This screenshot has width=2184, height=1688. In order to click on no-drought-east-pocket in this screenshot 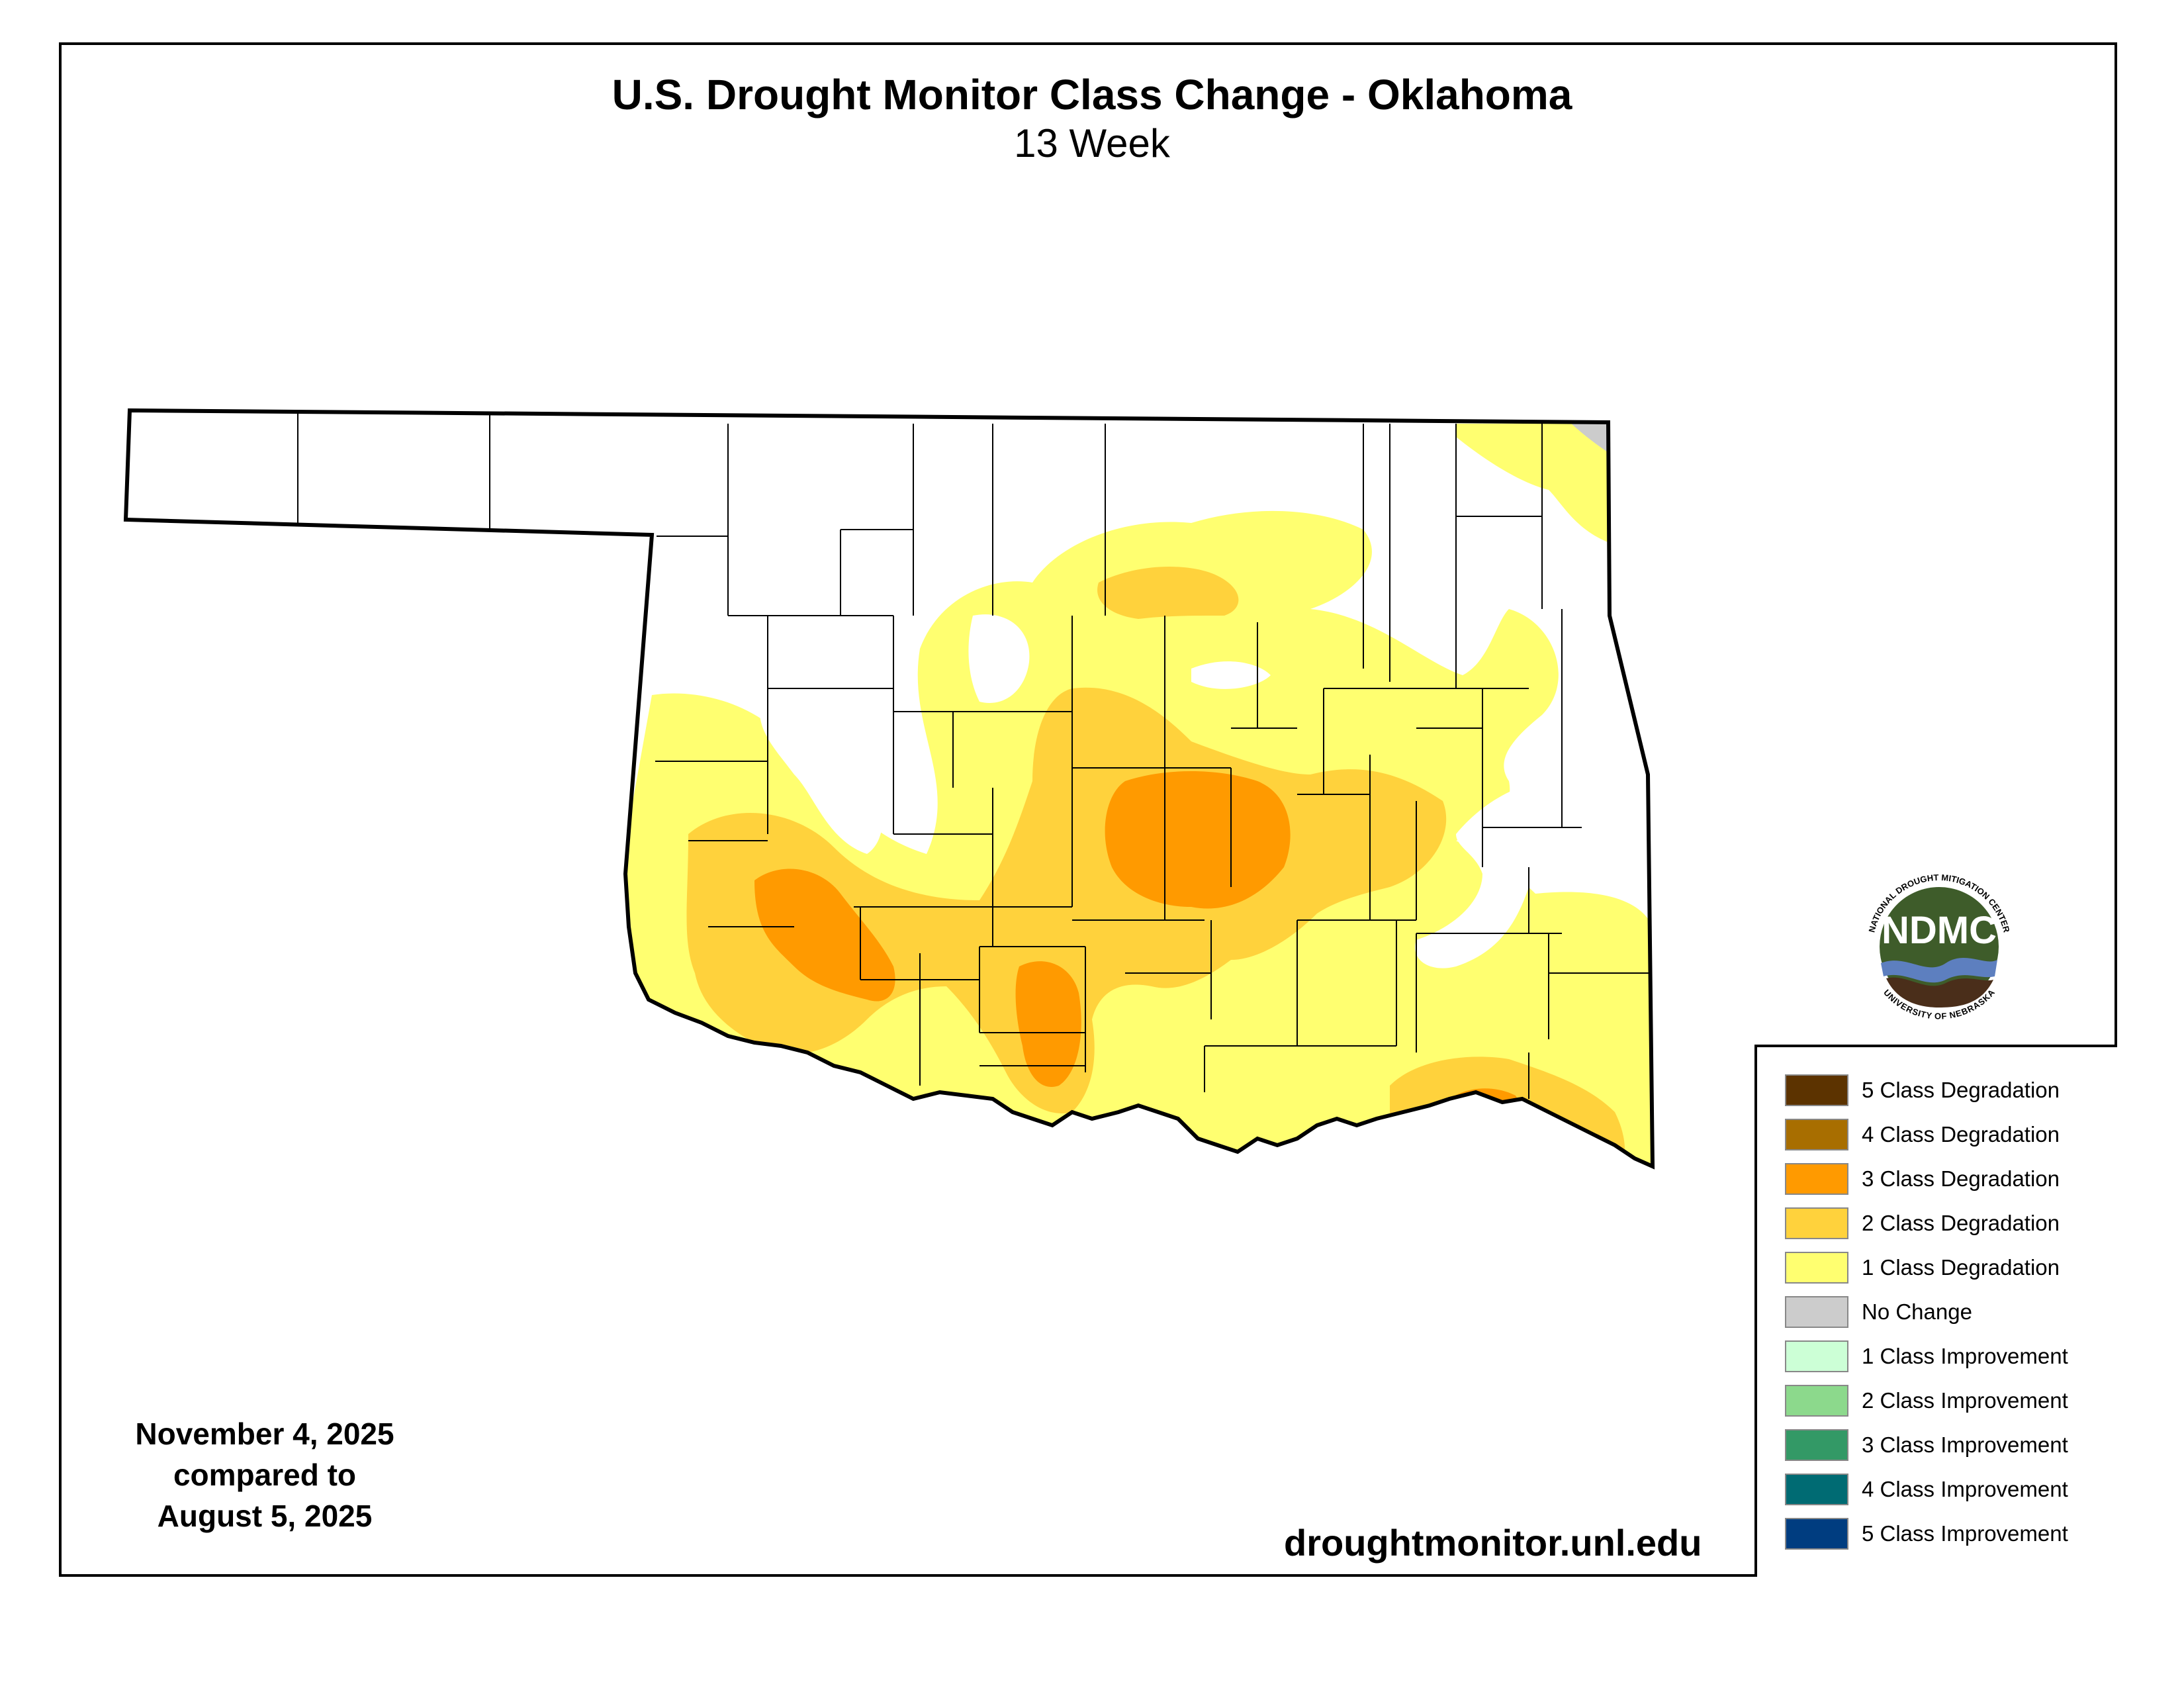, I will do `click(1534, 874)`.